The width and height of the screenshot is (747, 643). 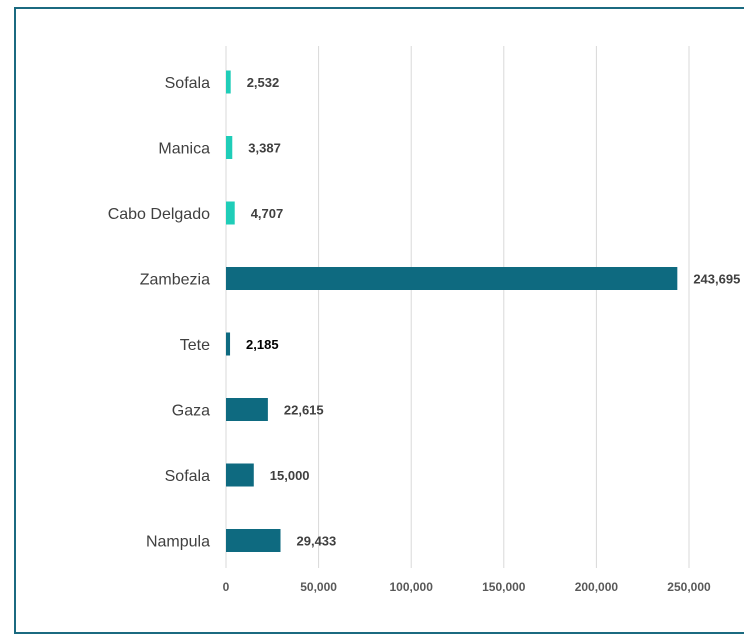 I want to click on category-label: Manica, so click(x=184, y=149).